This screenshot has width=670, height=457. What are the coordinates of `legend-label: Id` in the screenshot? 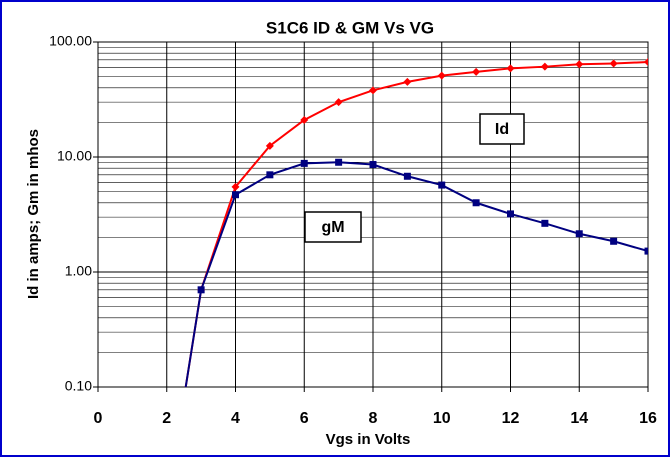 It's located at (502, 129).